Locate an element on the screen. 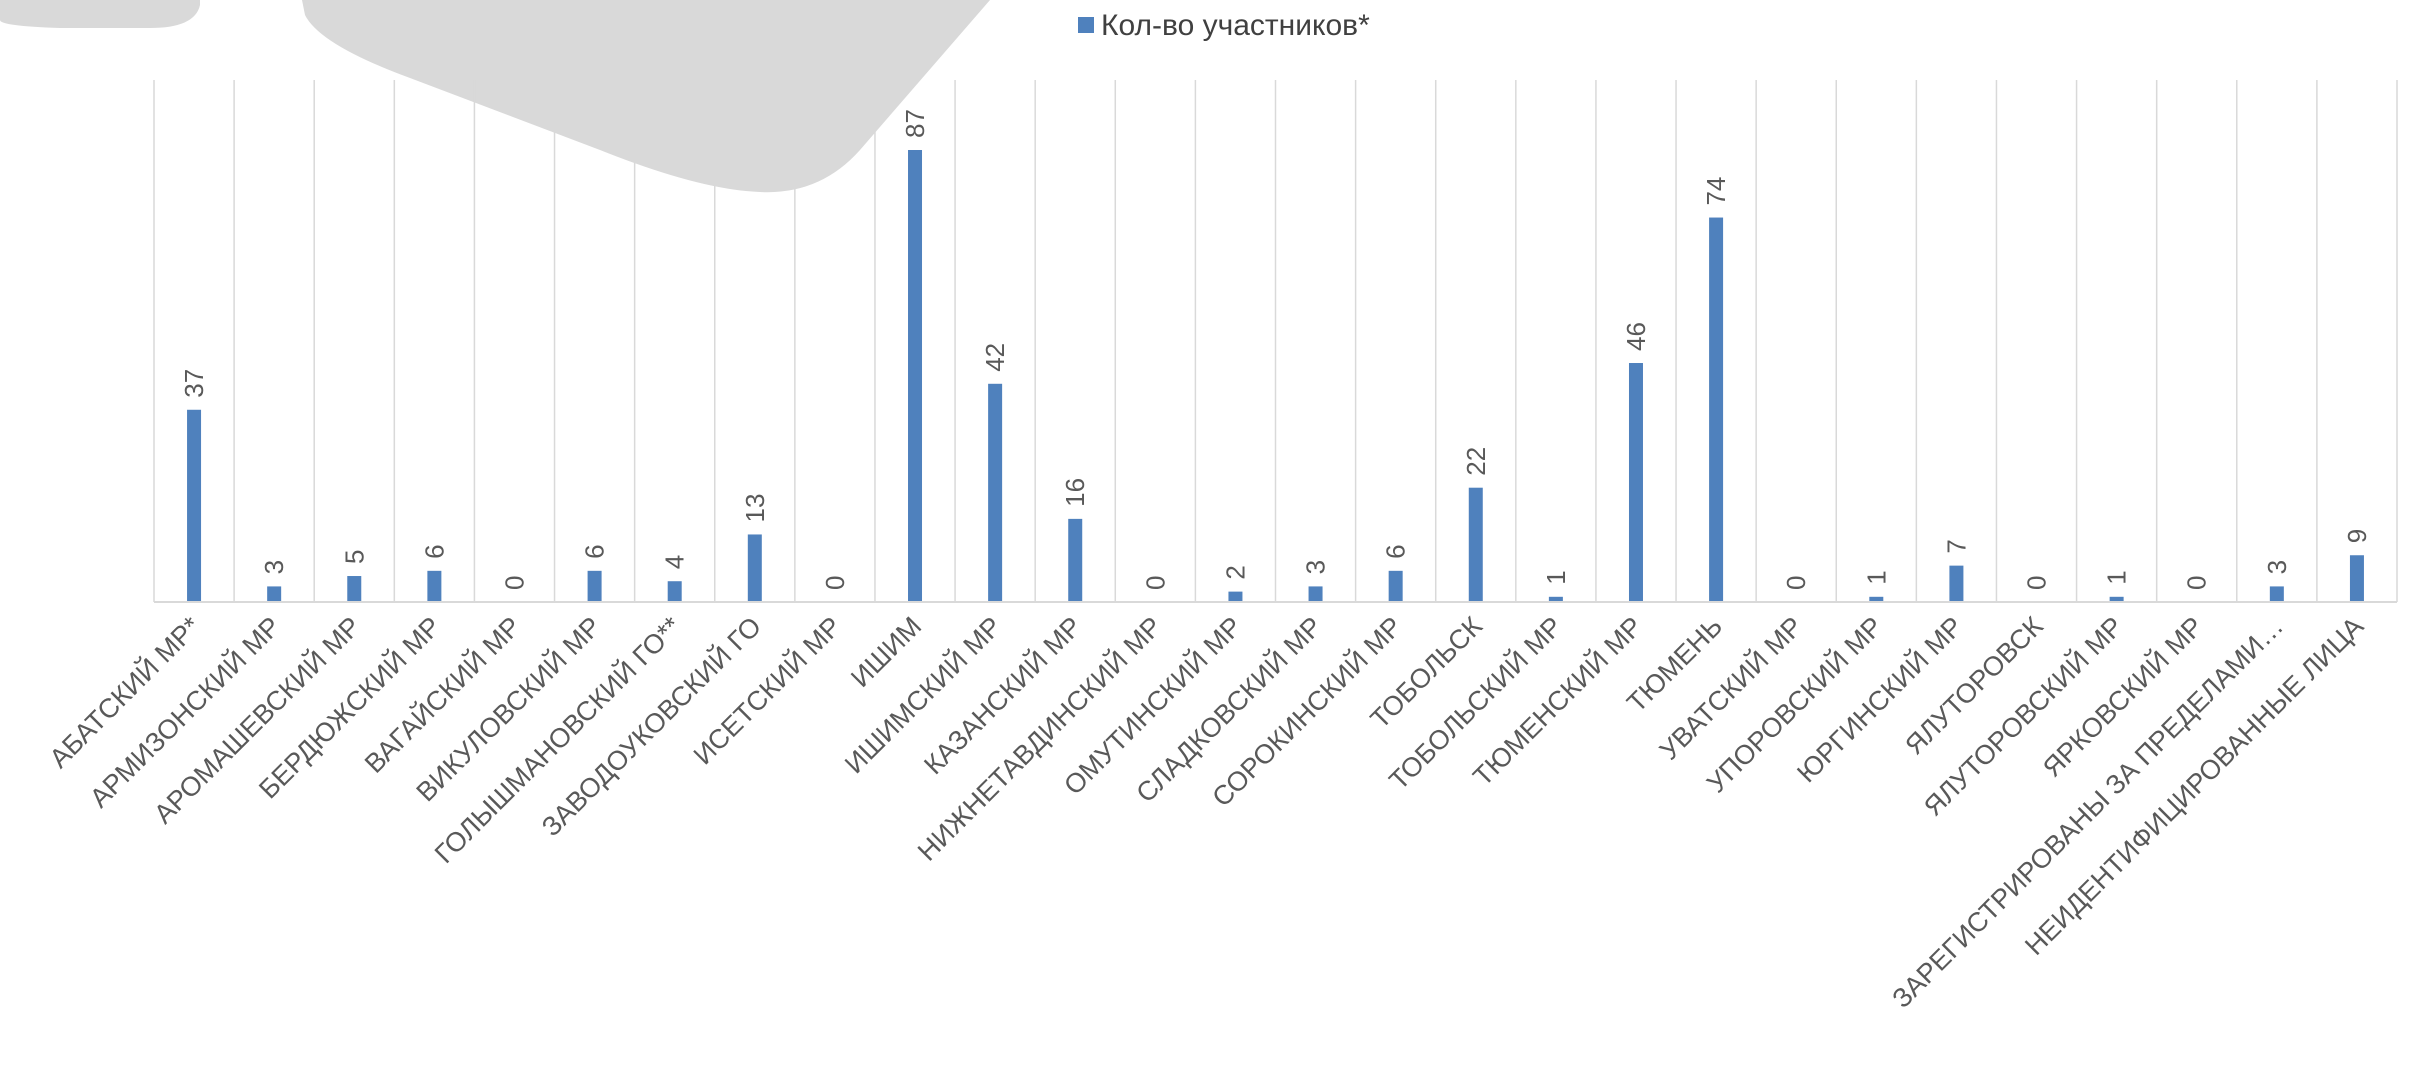  legend-swatch is located at coordinates (1086, 25).